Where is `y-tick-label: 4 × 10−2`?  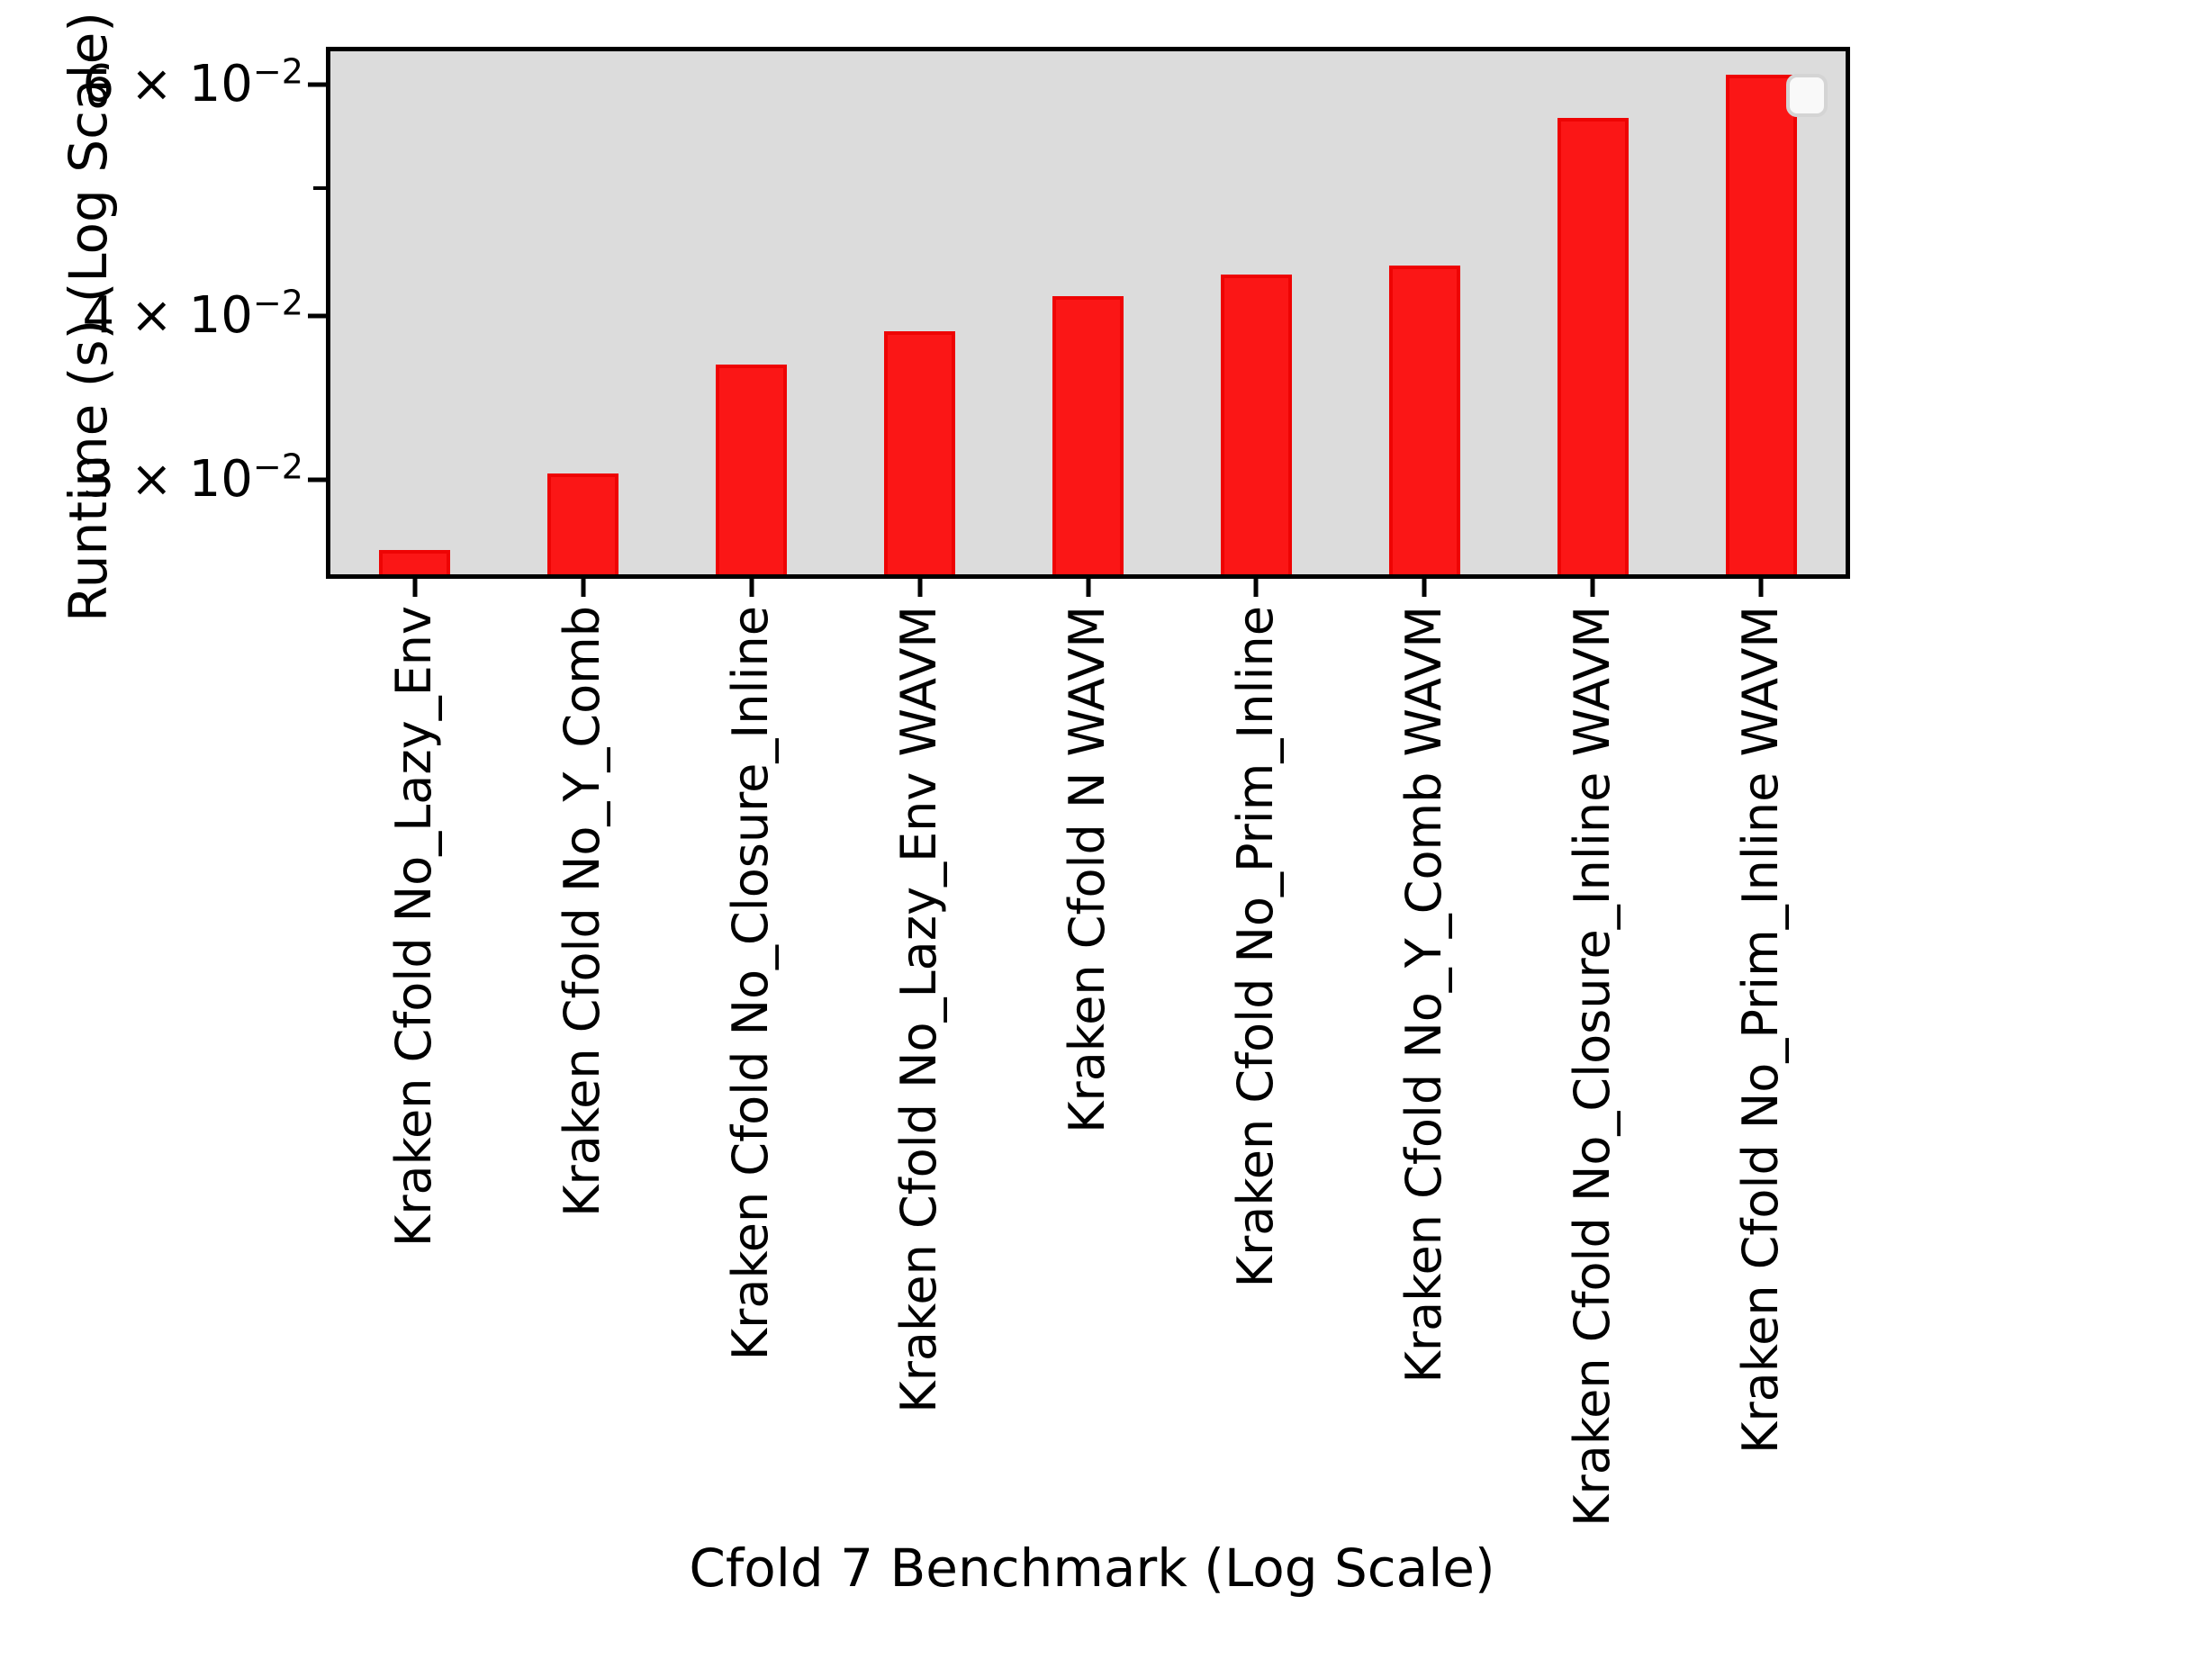
y-tick-label: 4 × 10−2 is located at coordinates (192, 313).